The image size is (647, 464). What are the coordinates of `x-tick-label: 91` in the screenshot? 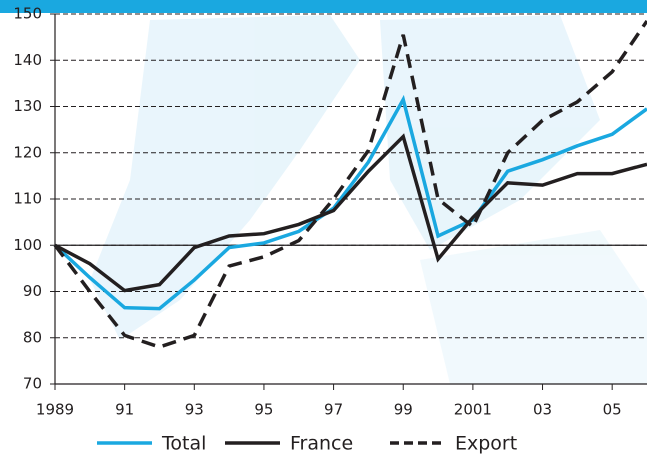 It's located at (124, 410).